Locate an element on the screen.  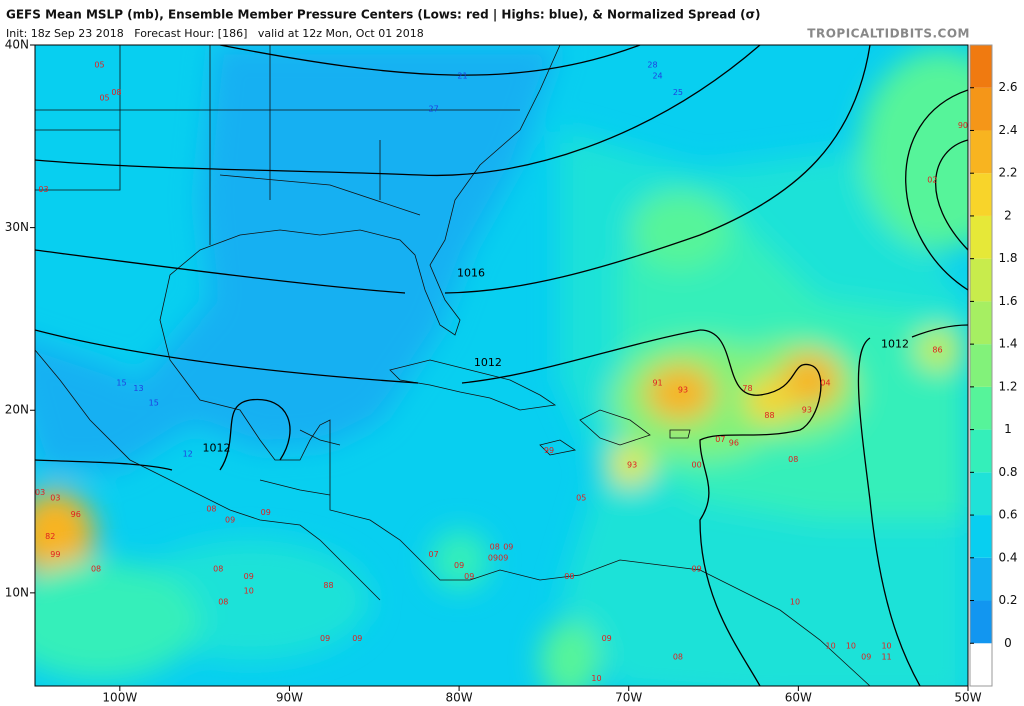
high-center: 27 is located at coordinates (434, 108).